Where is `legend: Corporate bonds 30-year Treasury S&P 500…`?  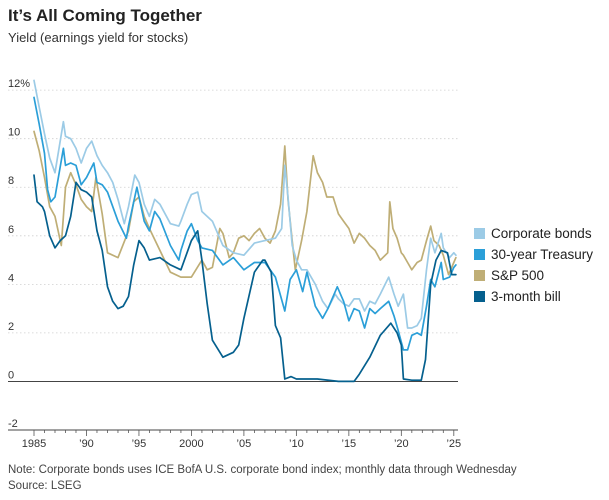
legend: Corporate bonds 30-year Treasury S&P 500… is located at coordinates (533, 265).